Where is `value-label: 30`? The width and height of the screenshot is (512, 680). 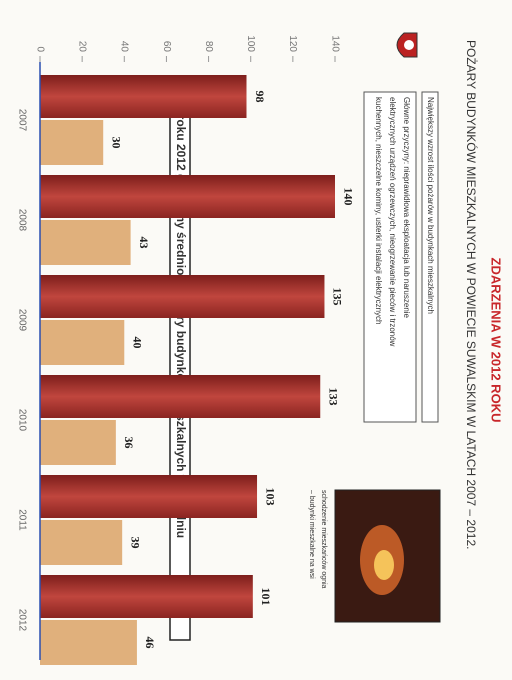
value-label: 30 is located at coordinates (116, 143).